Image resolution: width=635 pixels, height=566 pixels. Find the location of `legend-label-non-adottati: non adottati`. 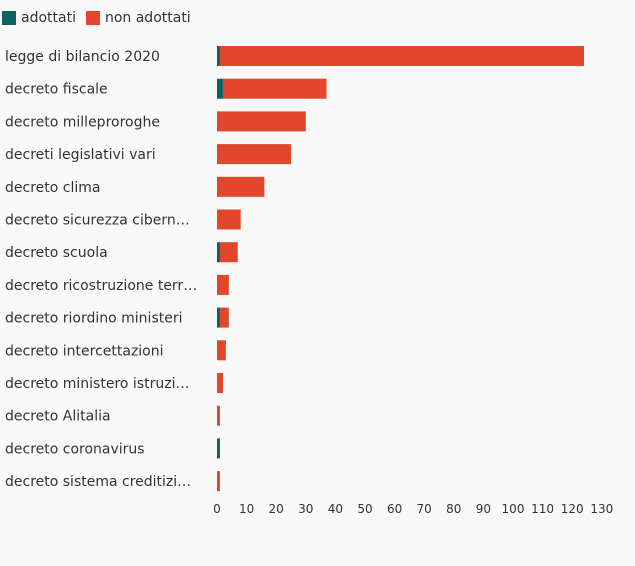

legend-label-non-adottati: non adottati is located at coordinates (147, 18).